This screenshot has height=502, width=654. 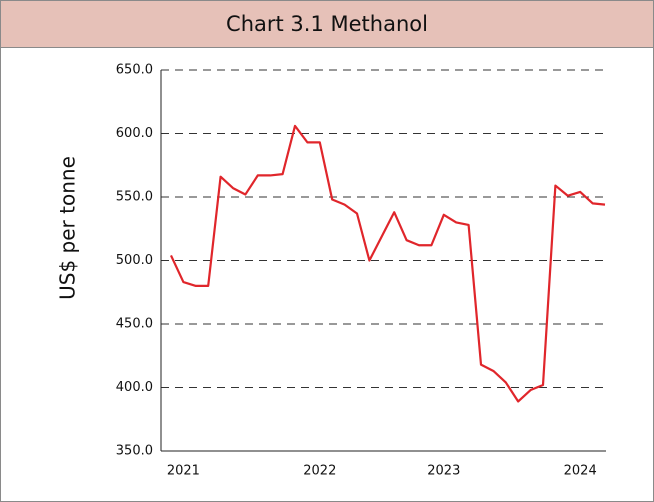 What do you see at coordinates (134, 387) in the screenshot?
I see `y-tick-label: 400.0` at bounding box center [134, 387].